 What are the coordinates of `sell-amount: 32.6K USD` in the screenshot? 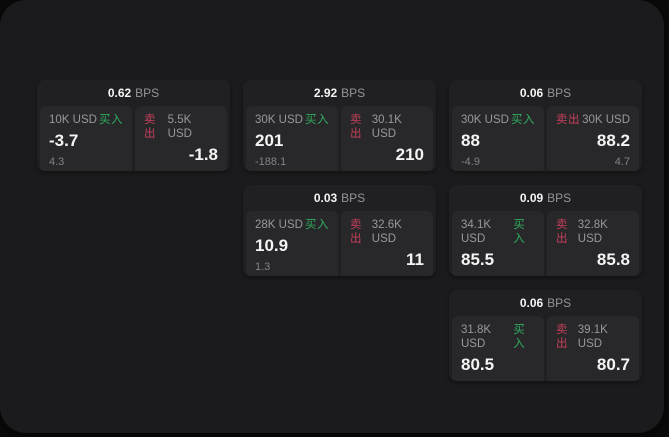 It's located at (386, 232).